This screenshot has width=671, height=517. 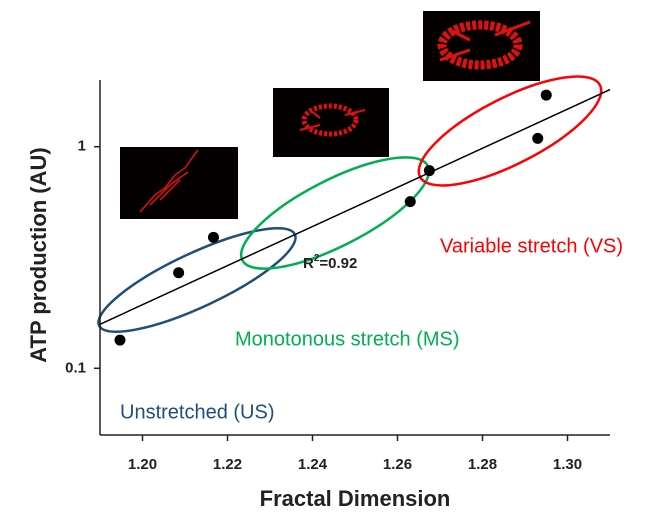 I want to click on r-squared-text: =0.92, so click(x=338, y=263).